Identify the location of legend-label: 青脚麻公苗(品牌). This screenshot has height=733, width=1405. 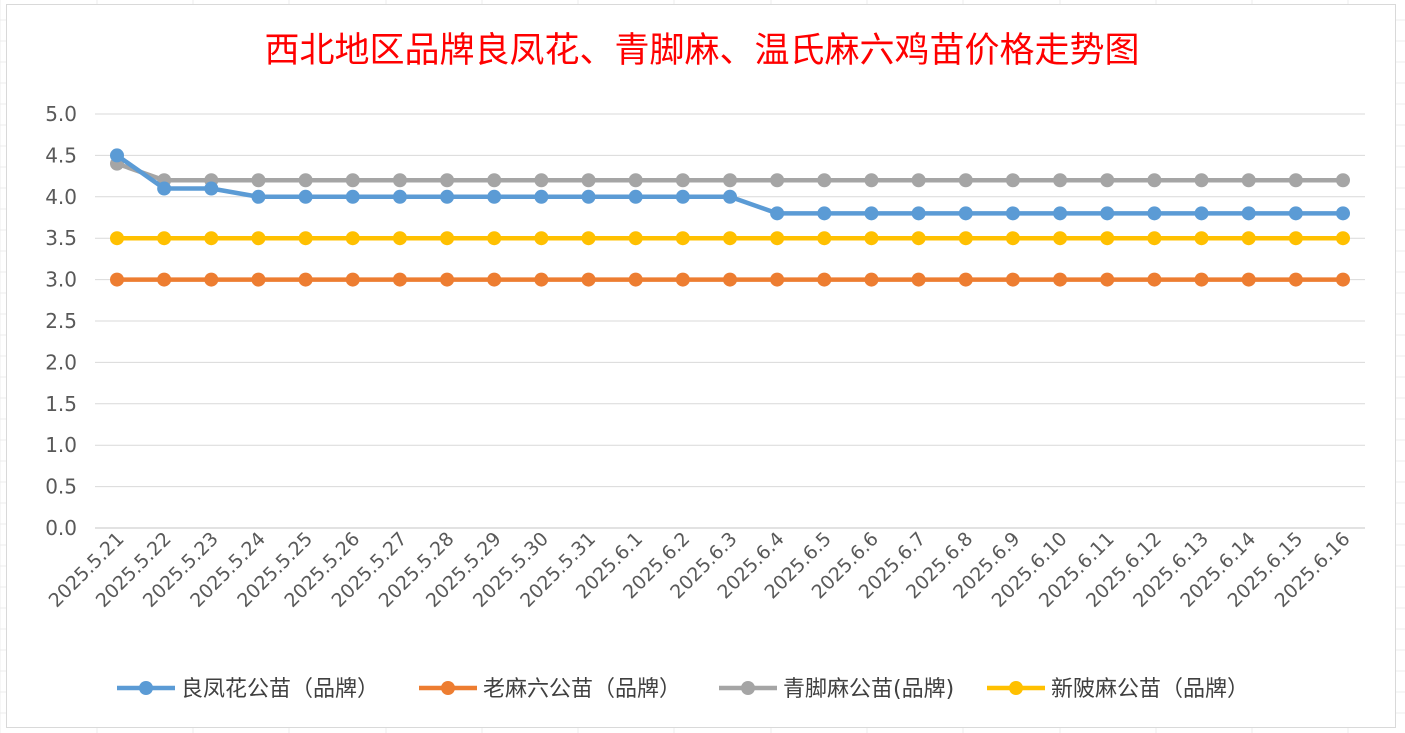
(868, 689).